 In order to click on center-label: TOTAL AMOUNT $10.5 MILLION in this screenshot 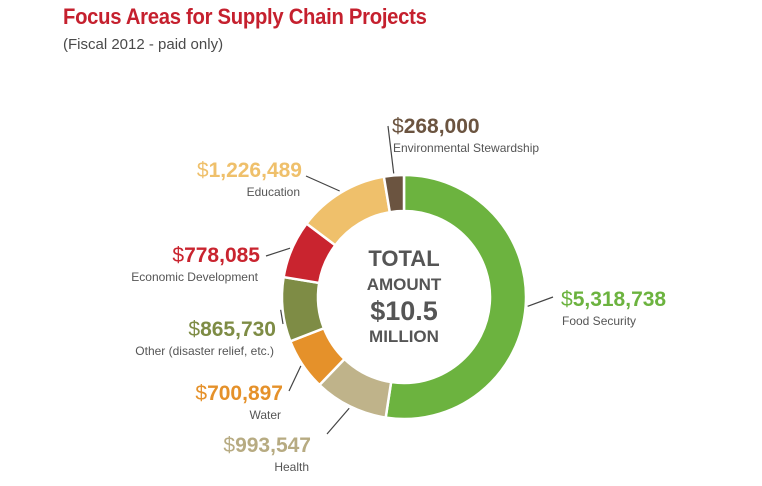, I will do `click(404, 296)`.